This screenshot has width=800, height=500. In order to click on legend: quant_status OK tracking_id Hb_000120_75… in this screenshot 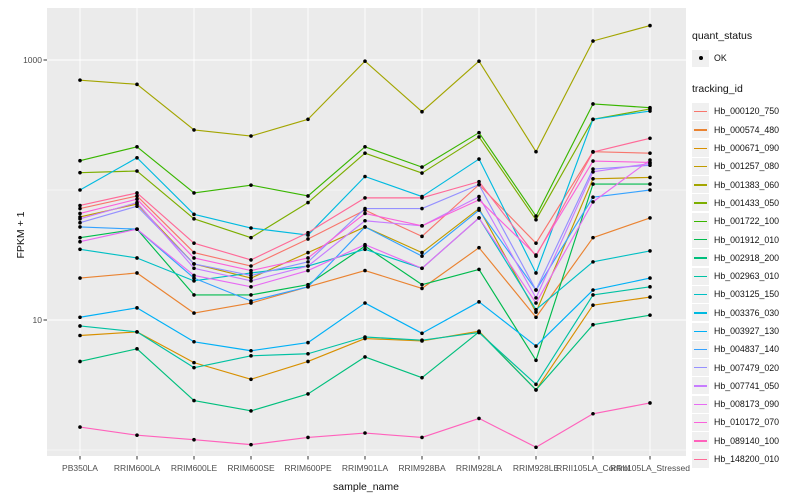, I will do `click(745, 249)`.